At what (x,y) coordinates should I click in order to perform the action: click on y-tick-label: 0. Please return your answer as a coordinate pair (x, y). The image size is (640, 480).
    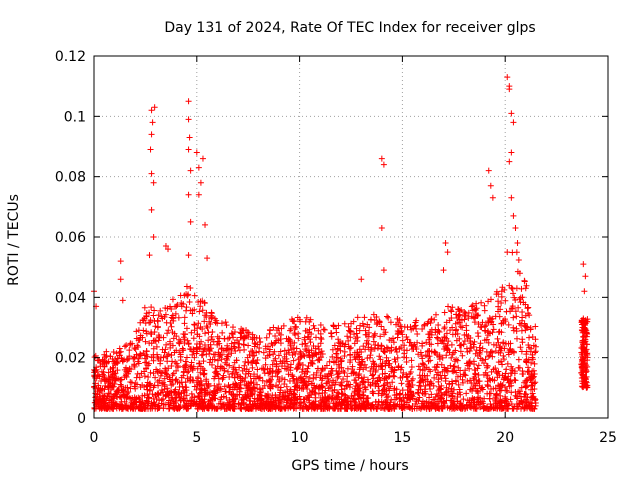
    Looking at the image, I should click on (81, 419).